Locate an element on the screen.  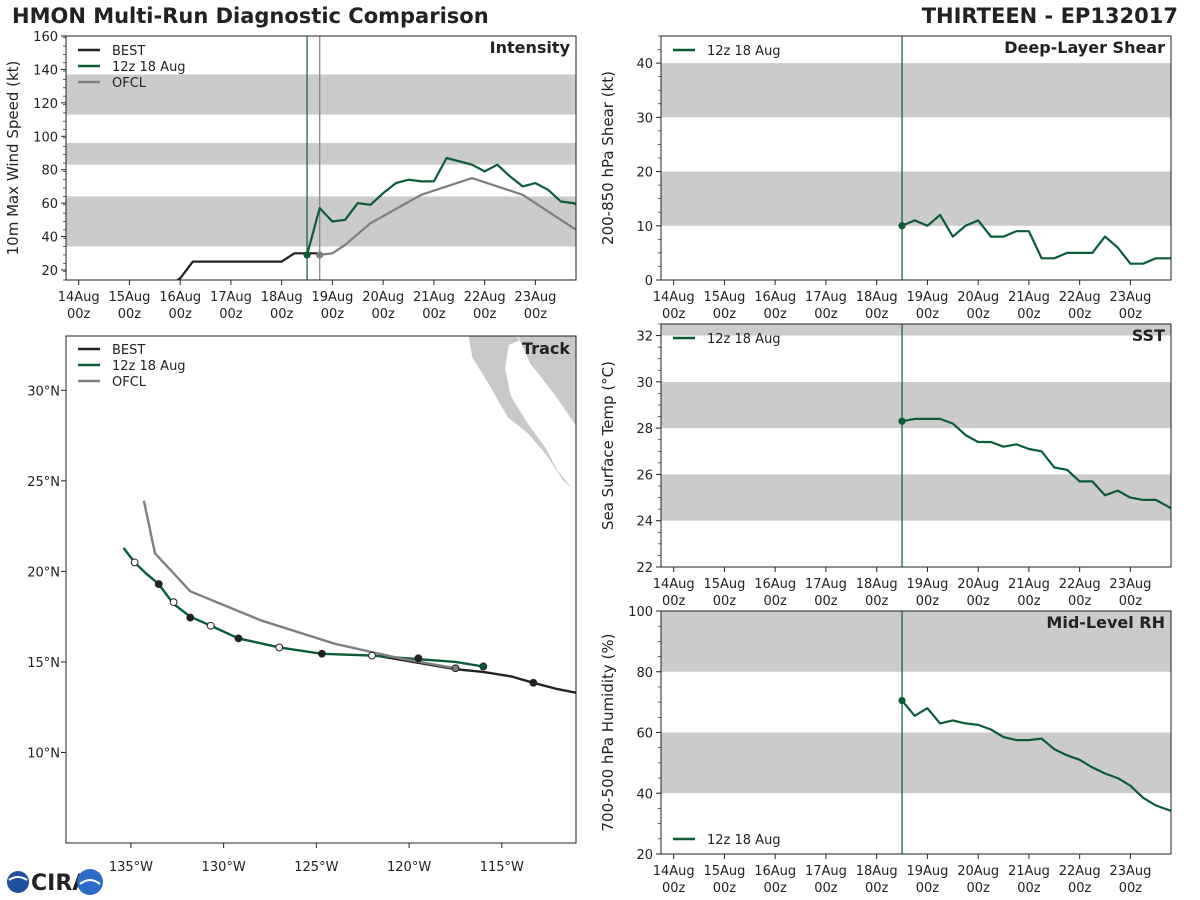
intensity-xtick-day-9: 23Aug is located at coordinates (535, 297).